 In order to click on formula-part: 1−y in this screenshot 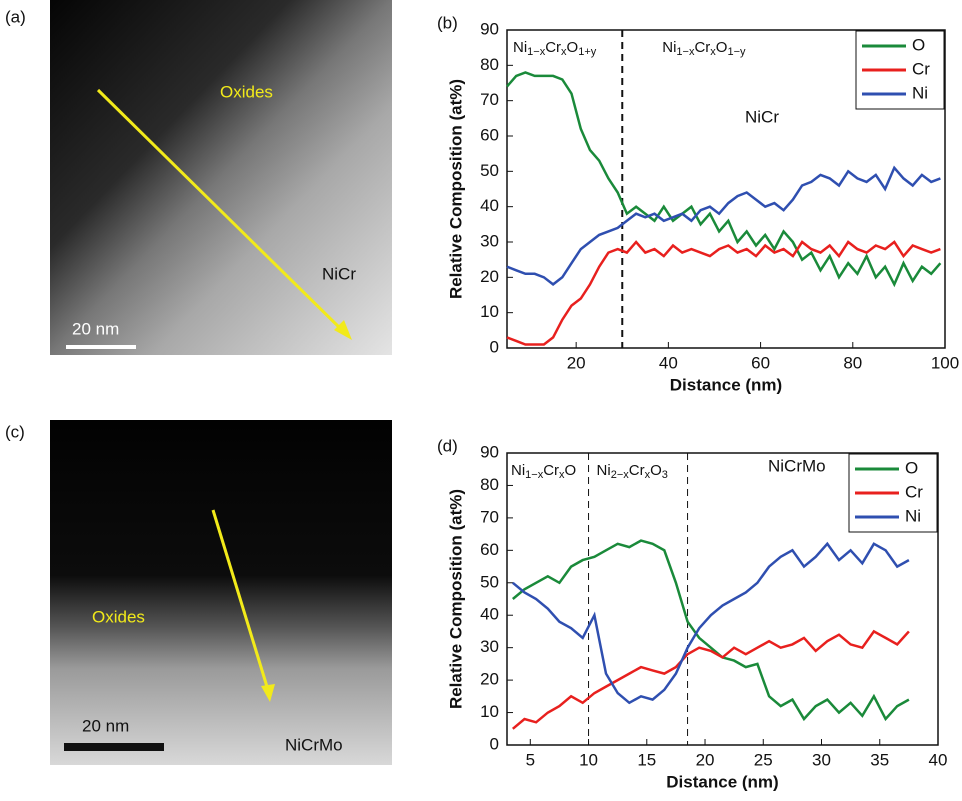, I will do `click(736, 52)`.